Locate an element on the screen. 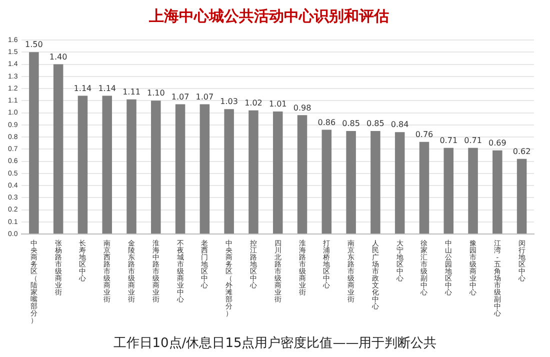 The width and height of the screenshot is (550, 357). data-label: 0.84 is located at coordinates (399, 125).